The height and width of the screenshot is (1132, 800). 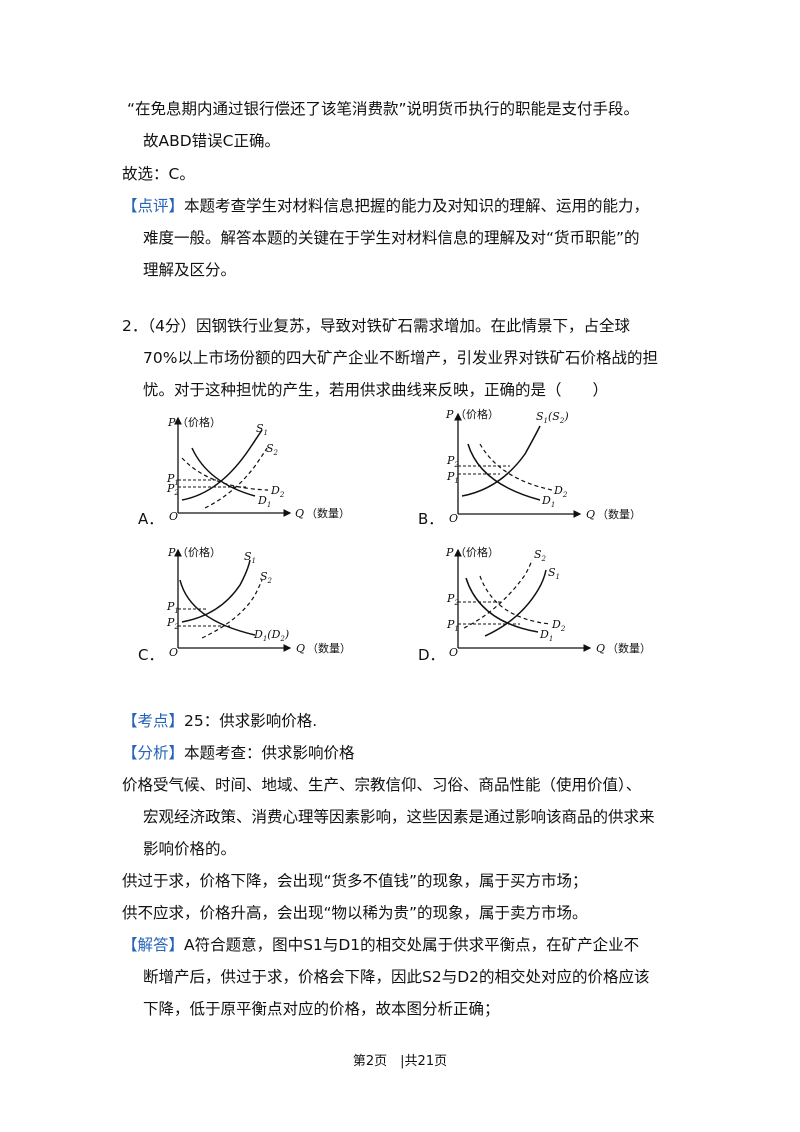 I want to click on graph-c: P （价格） S1 S2 D1(D2) P1 P2 O Q （数量）, so click(x=267, y=601).